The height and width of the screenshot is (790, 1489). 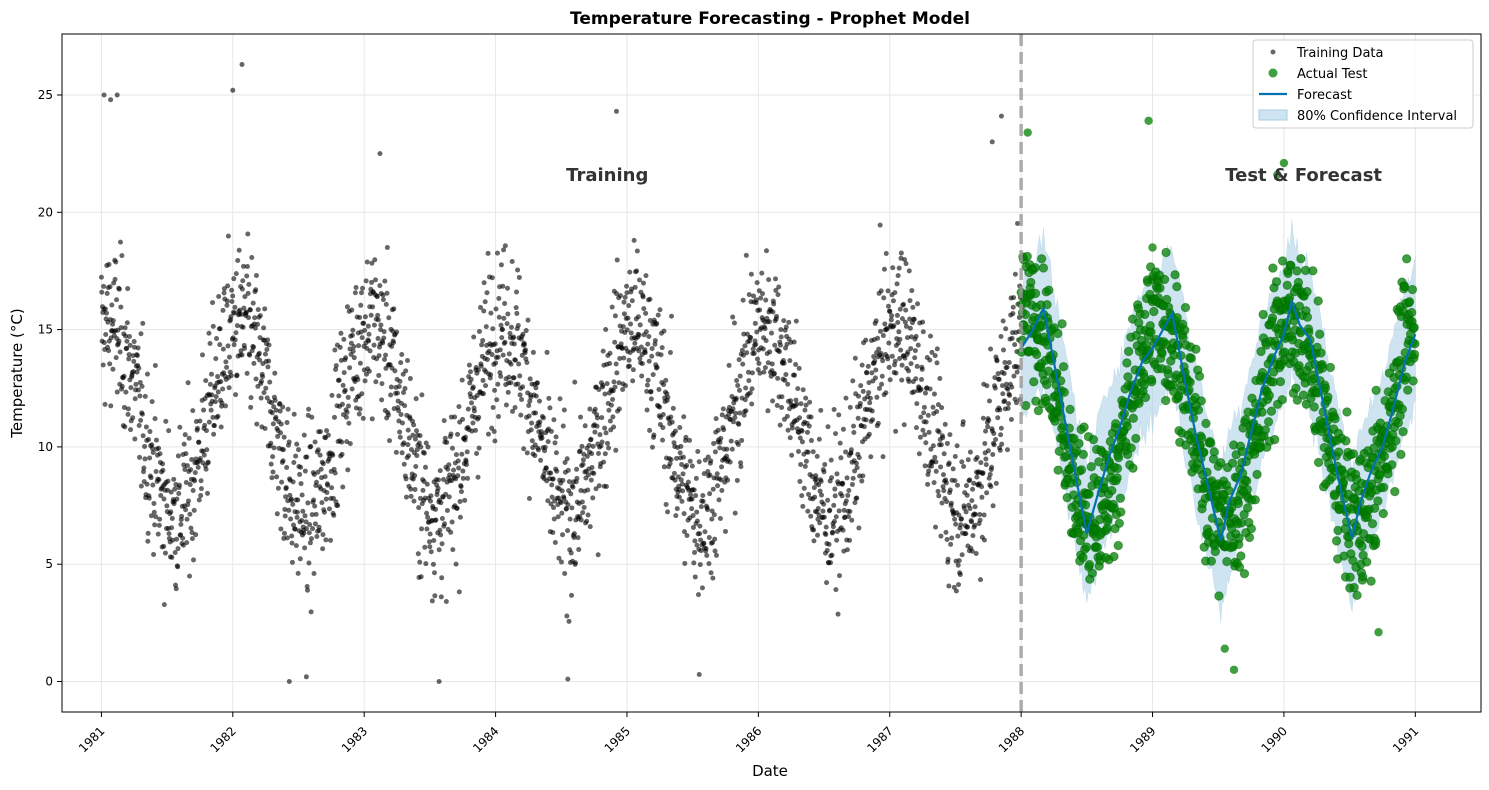 I want to click on x-tick-label: 1982, so click(x=222, y=739).